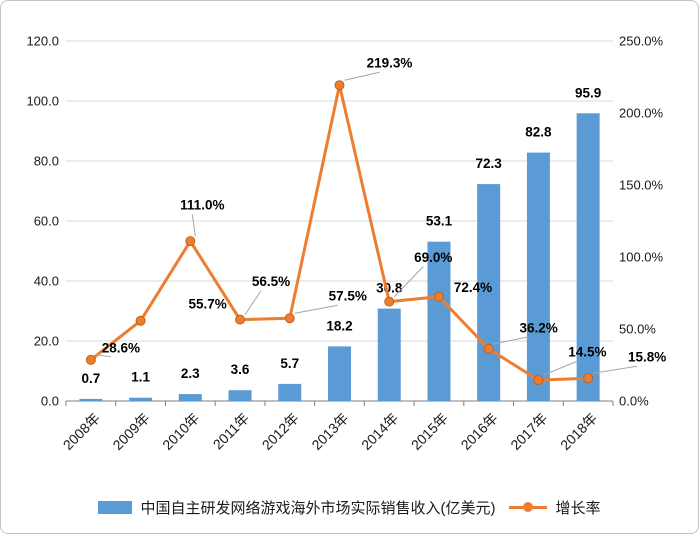 The width and height of the screenshot is (699, 534). Describe the element at coordinates (429, 431) in the screenshot. I see `x-axis-category-label: 2015年` at that location.